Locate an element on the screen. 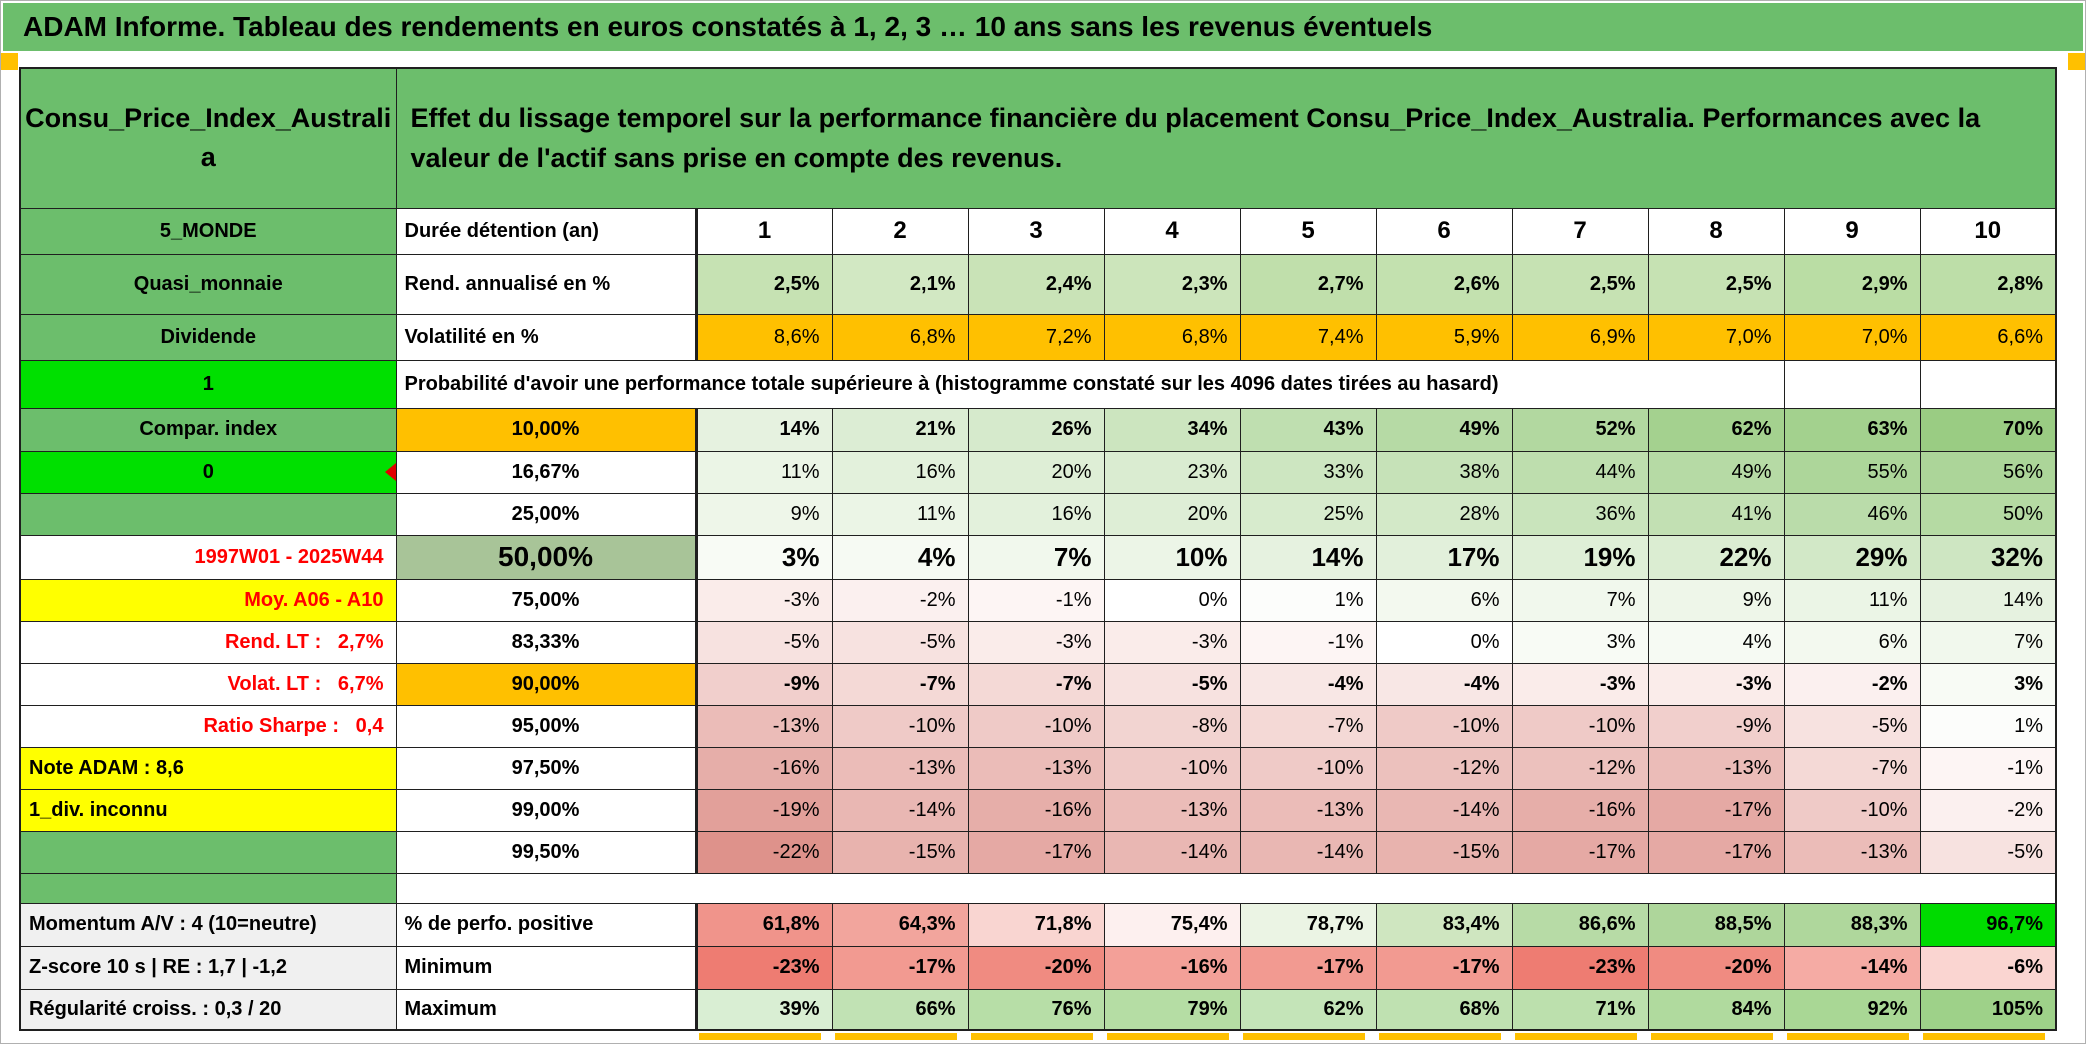  data-cell: 63% is located at coordinates (1852, 429).